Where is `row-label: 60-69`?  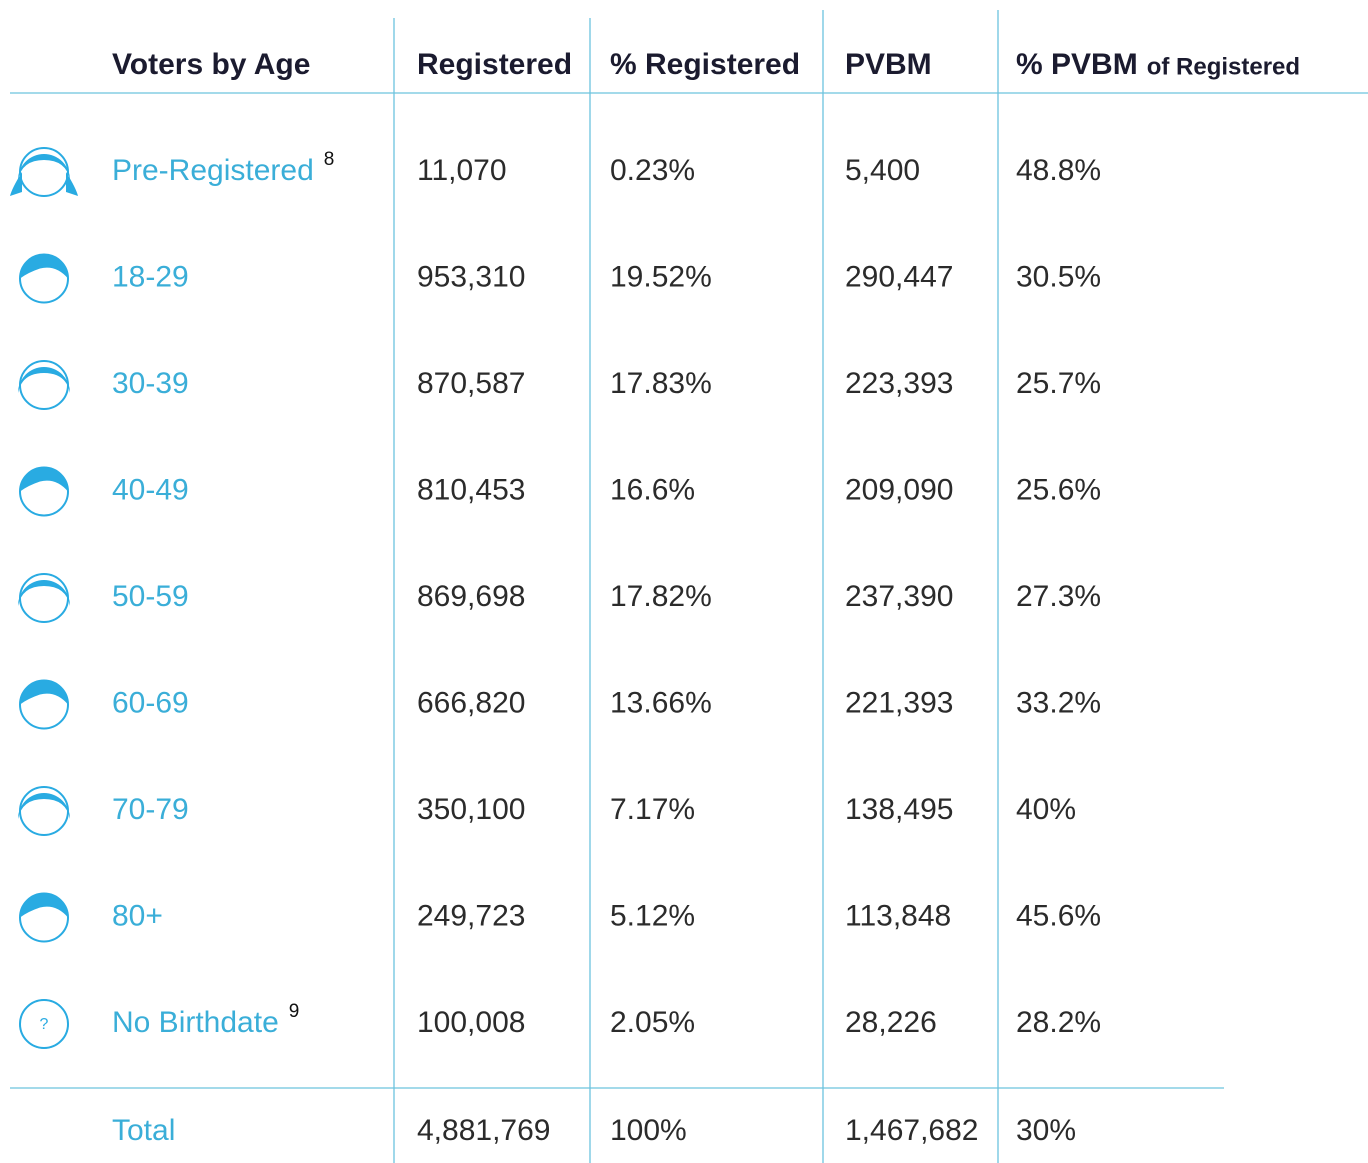 row-label: 60-69 is located at coordinates (150, 702).